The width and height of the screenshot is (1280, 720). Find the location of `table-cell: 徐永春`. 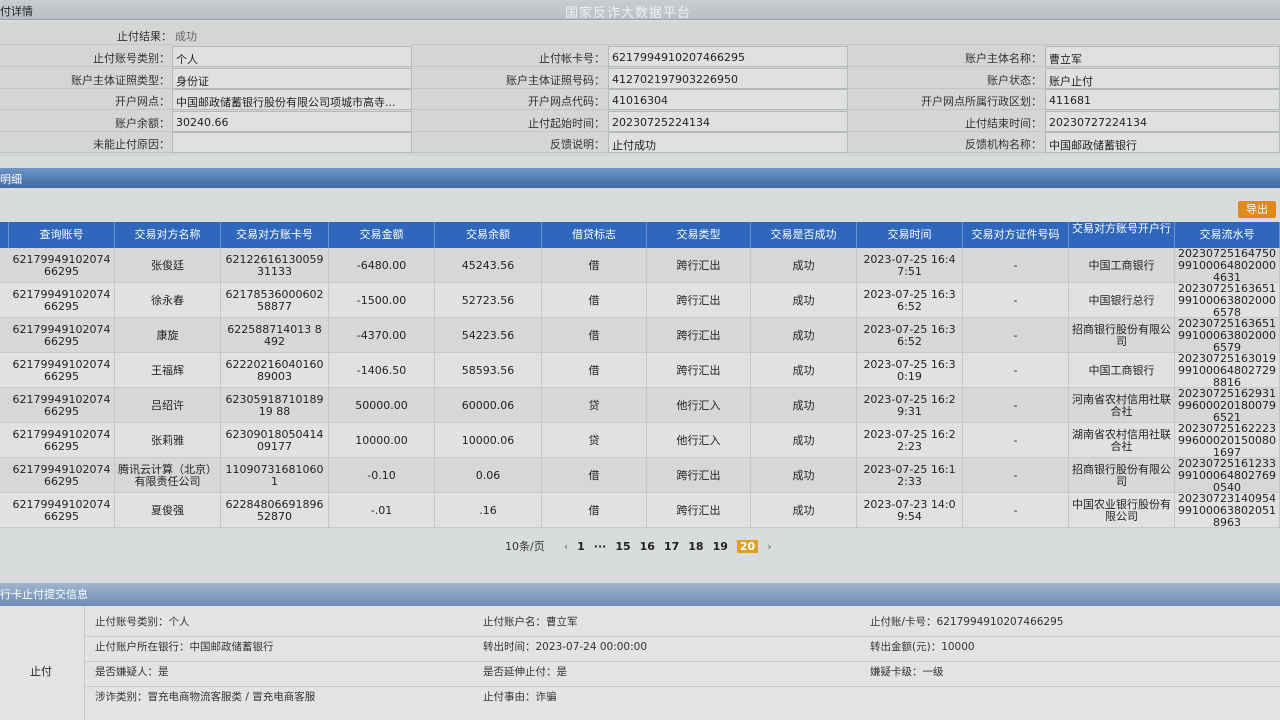

table-cell: 徐永春 is located at coordinates (168, 300).